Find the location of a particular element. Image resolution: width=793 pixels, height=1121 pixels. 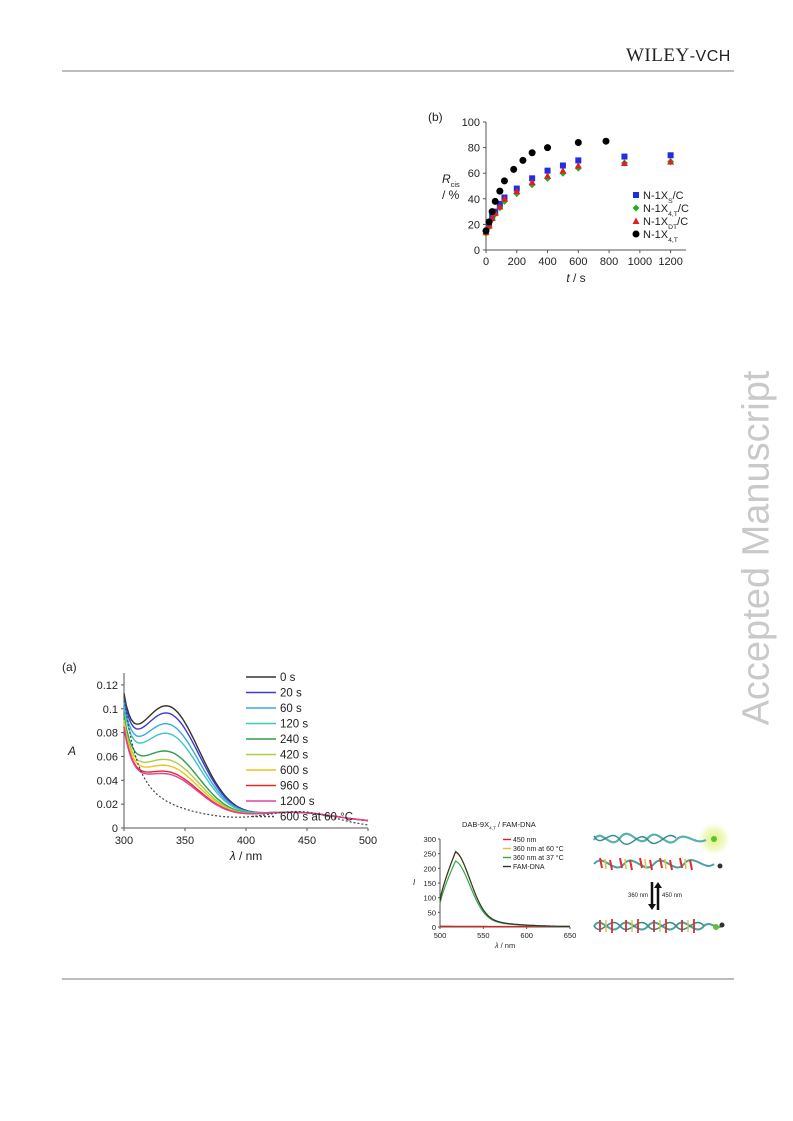

legend-label: N-1X4,T/C is located at coordinates (666, 210).